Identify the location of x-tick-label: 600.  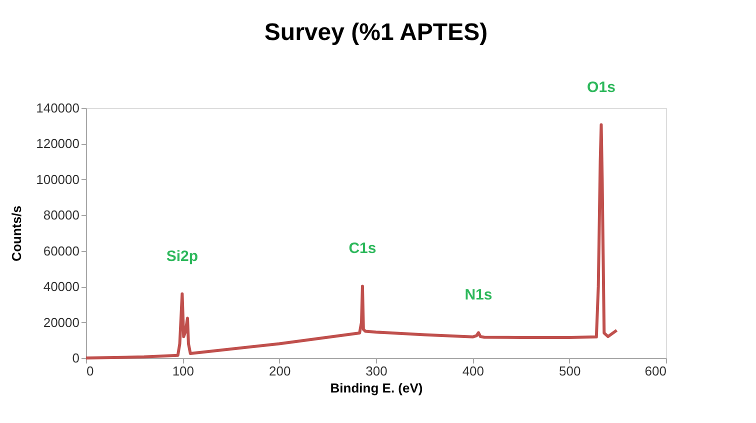
(655, 371).